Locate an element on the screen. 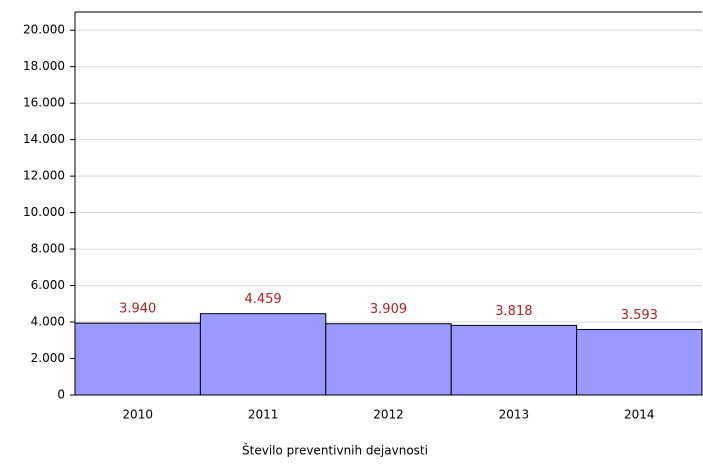 This screenshot has width=703, height=464. y-tick-label: 12.000 is located at coordinates (44, 176).